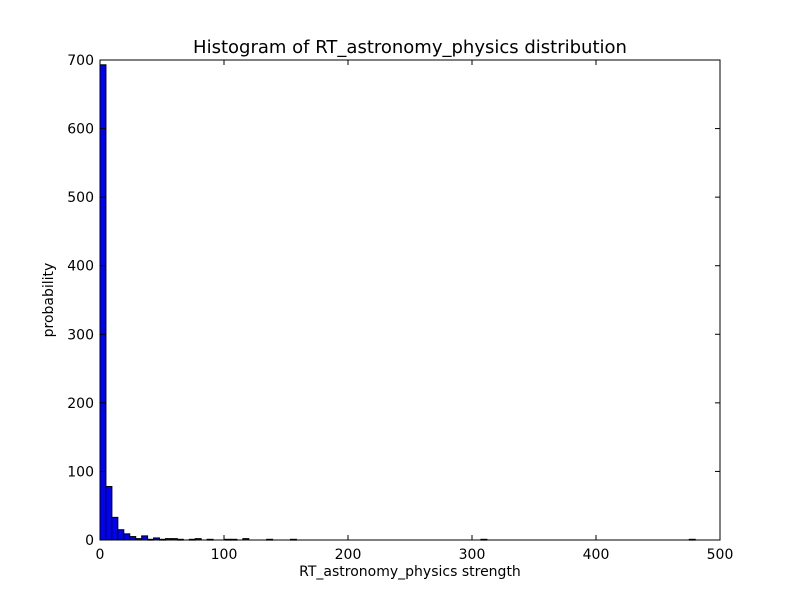 The image size is (800, 600). What do you see at coordinates (80, 404) in the screenshot?
I see `y-tick-label: 200` at bounding box center [80, 404].